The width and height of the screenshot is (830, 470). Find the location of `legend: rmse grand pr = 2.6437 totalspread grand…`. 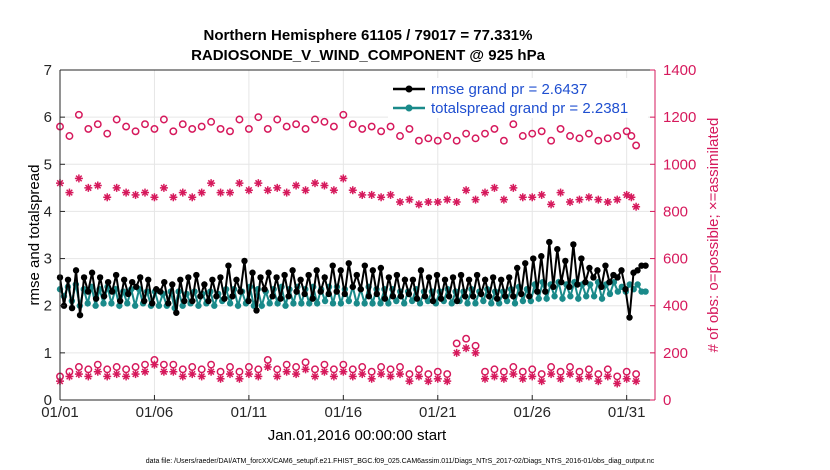

legend: rmse grand pr = 2.6437 totalspread grand… is located at coordinates (518, 98).